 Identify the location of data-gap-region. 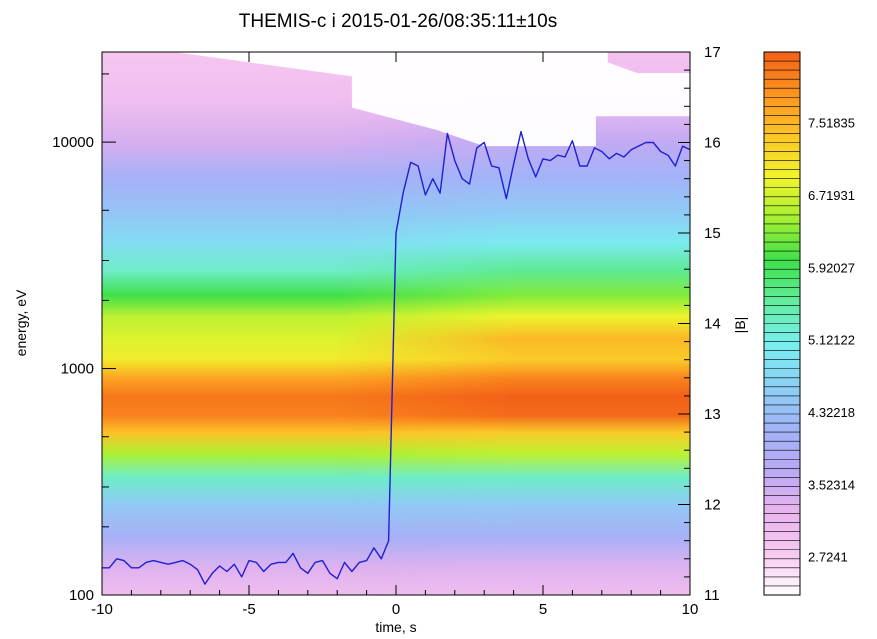
(431, 99).